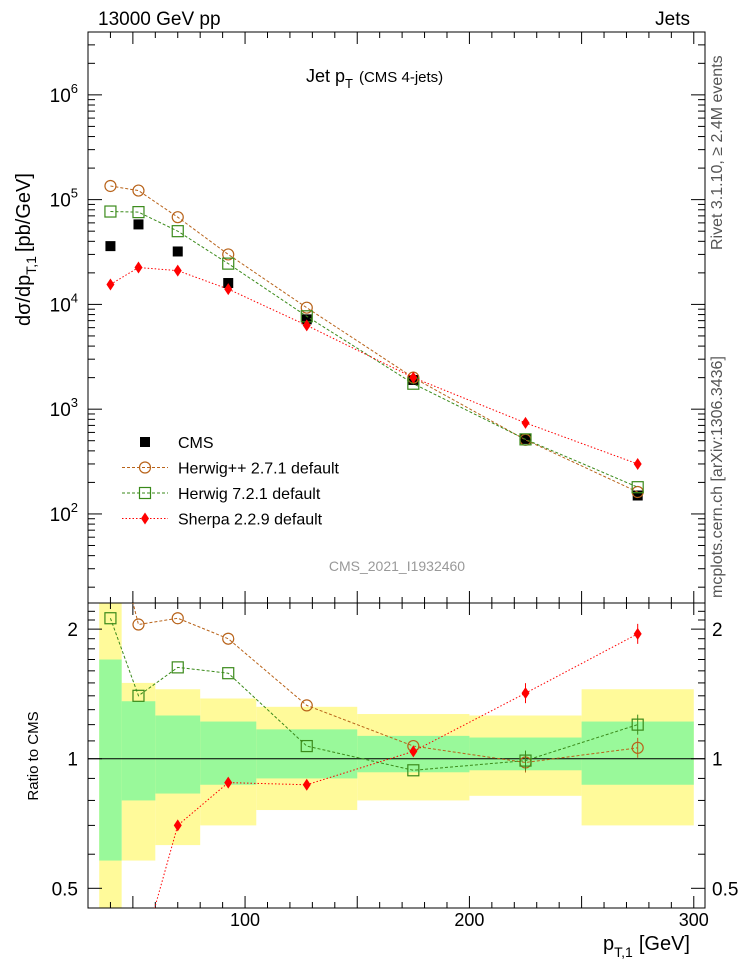  I want to click on y-tick-label-4: 10⁶, so click(64, 94).